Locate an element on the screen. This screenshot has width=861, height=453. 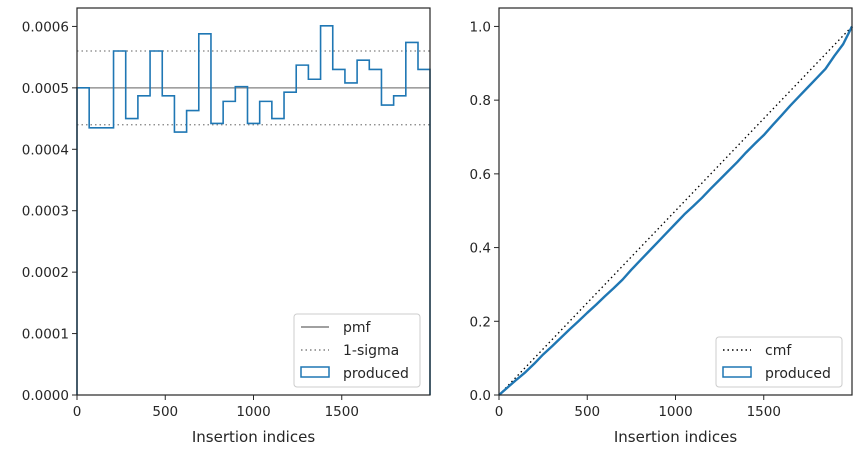
left-legend: pmf 1-sigma produced is located at coordinates (357, 350).